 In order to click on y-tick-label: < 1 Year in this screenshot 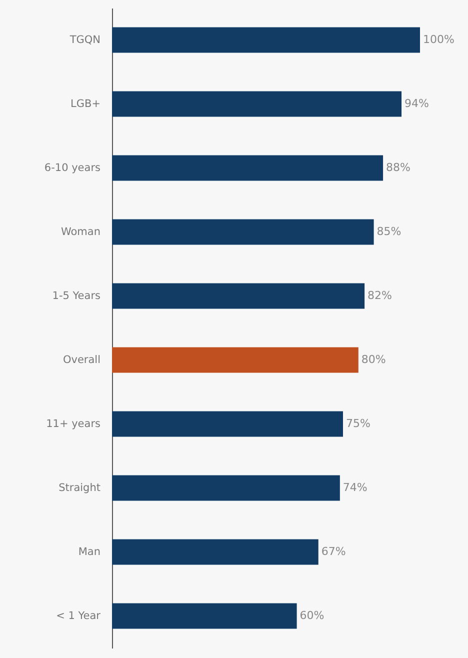, I will do `click(79, 616)`.